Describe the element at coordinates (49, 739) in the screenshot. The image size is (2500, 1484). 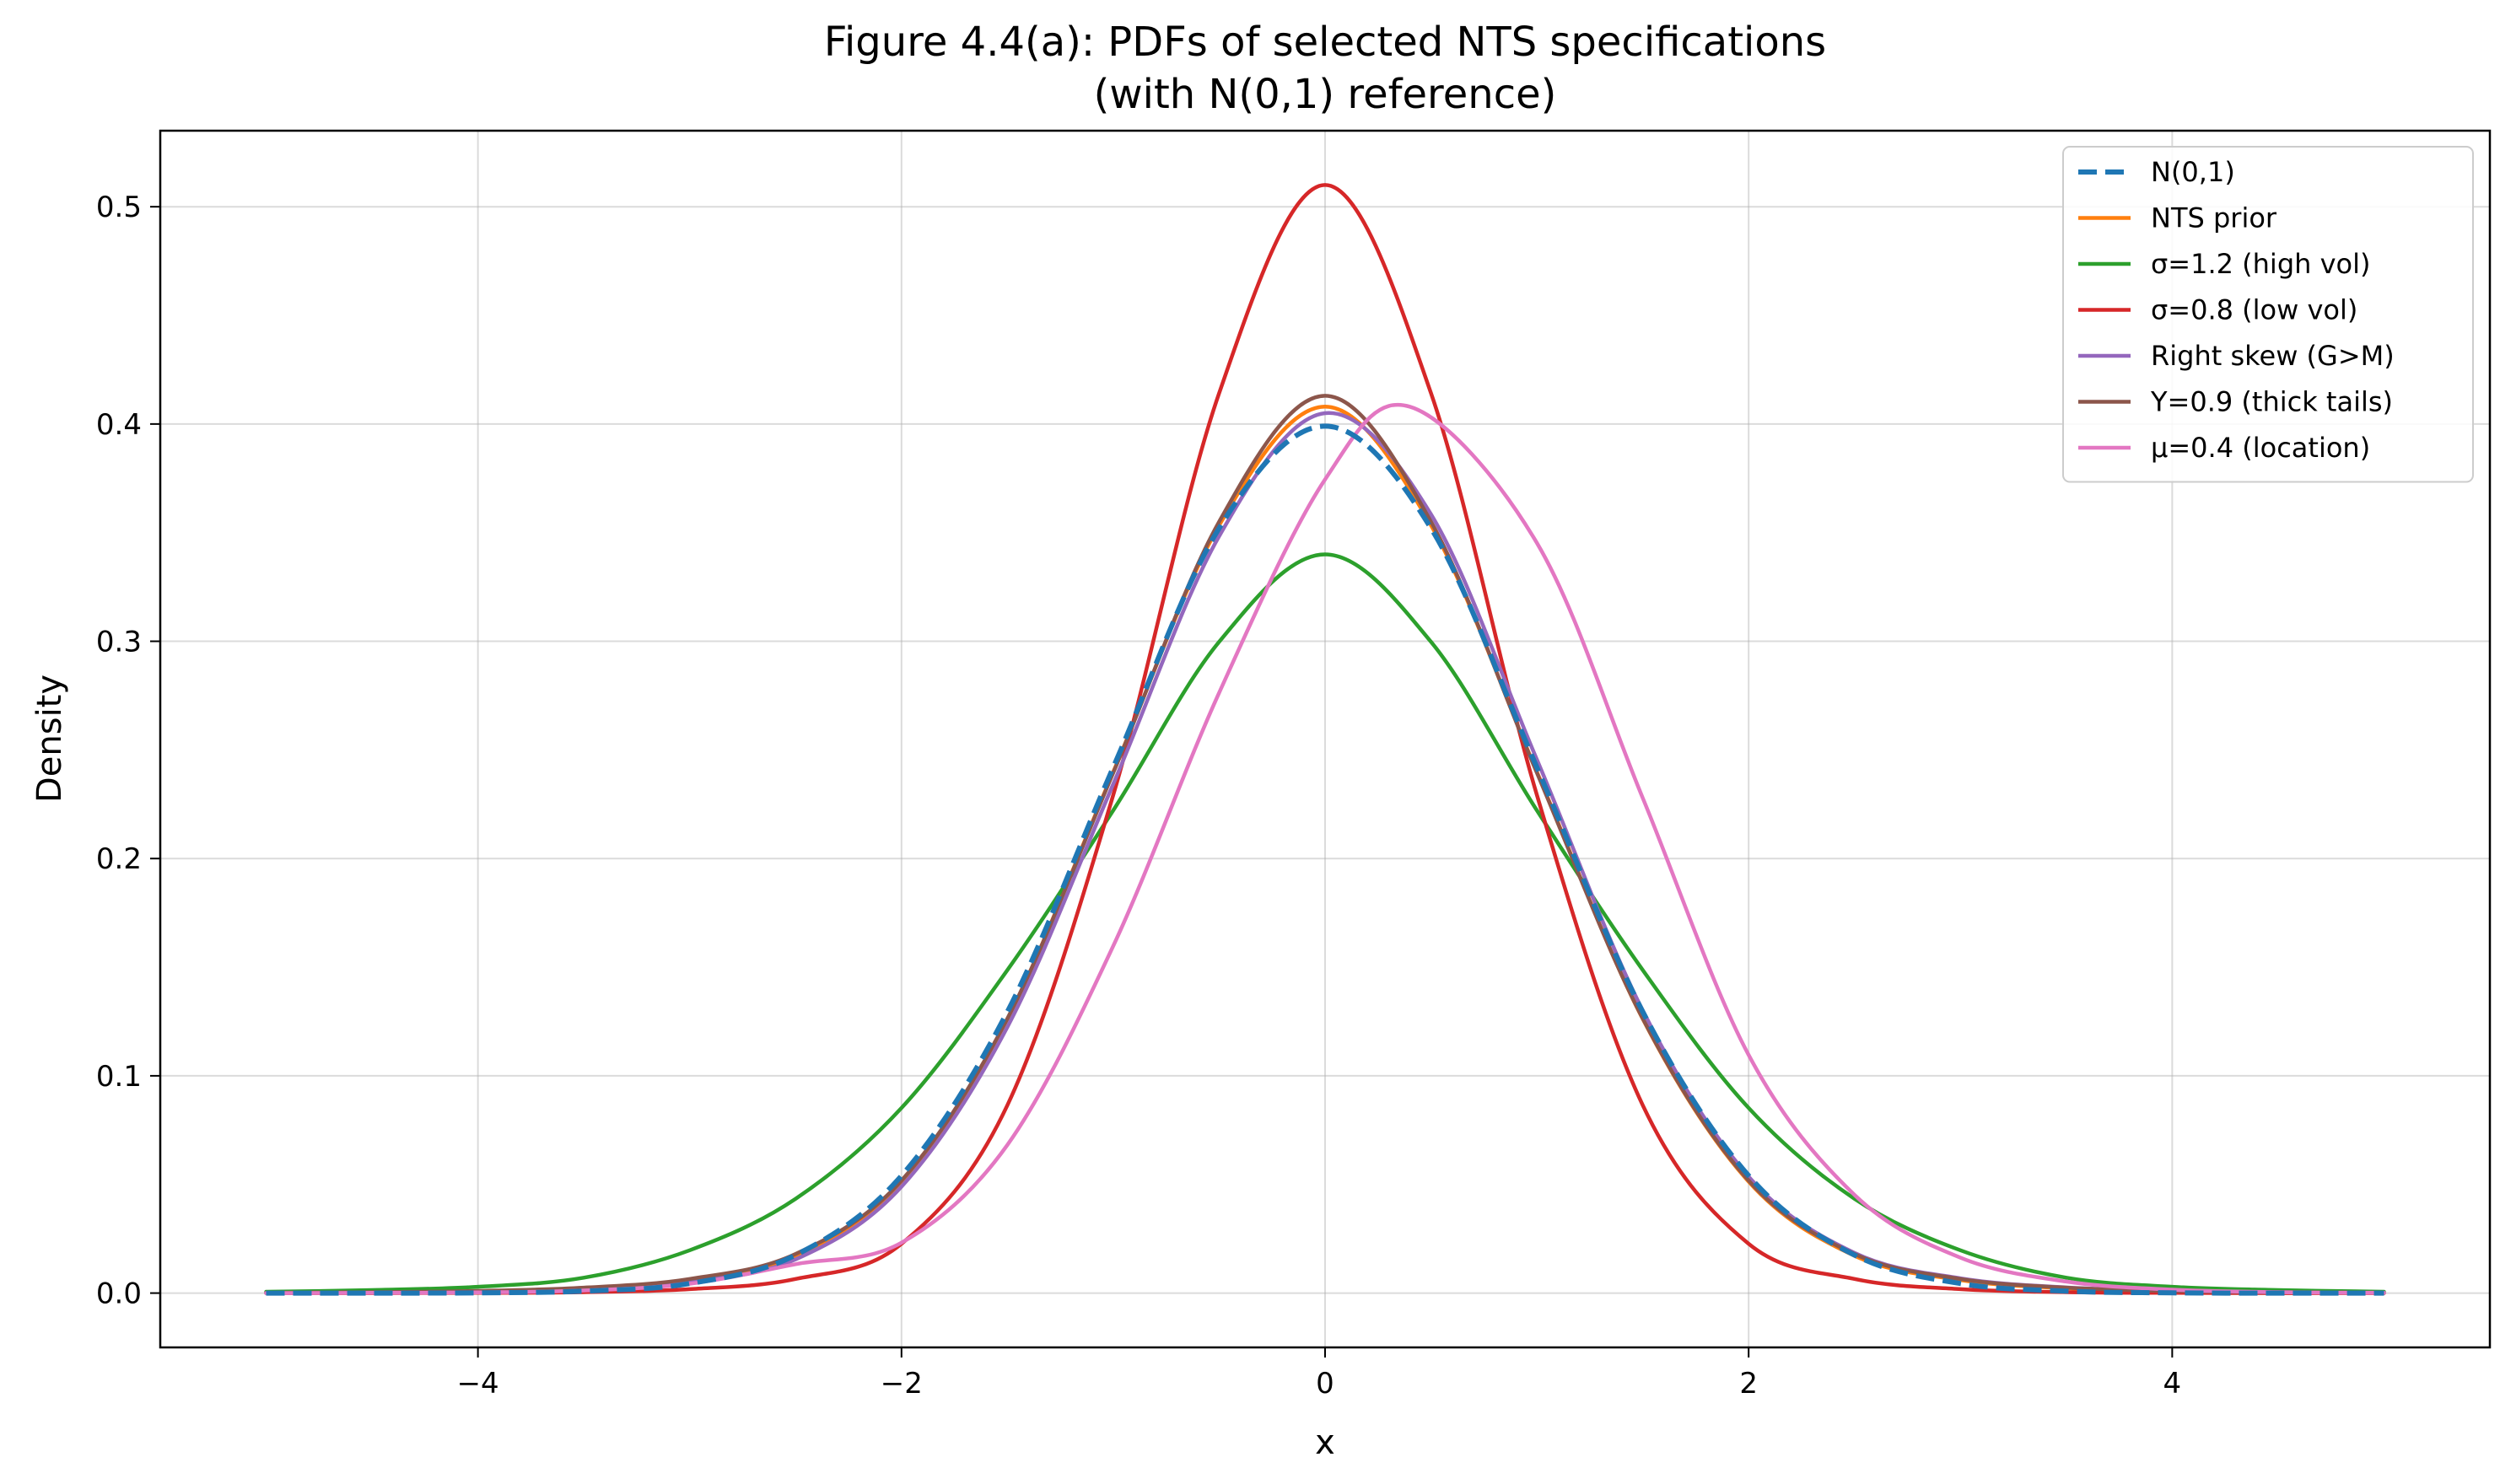
I see `y-axis-label: Density` at that location.